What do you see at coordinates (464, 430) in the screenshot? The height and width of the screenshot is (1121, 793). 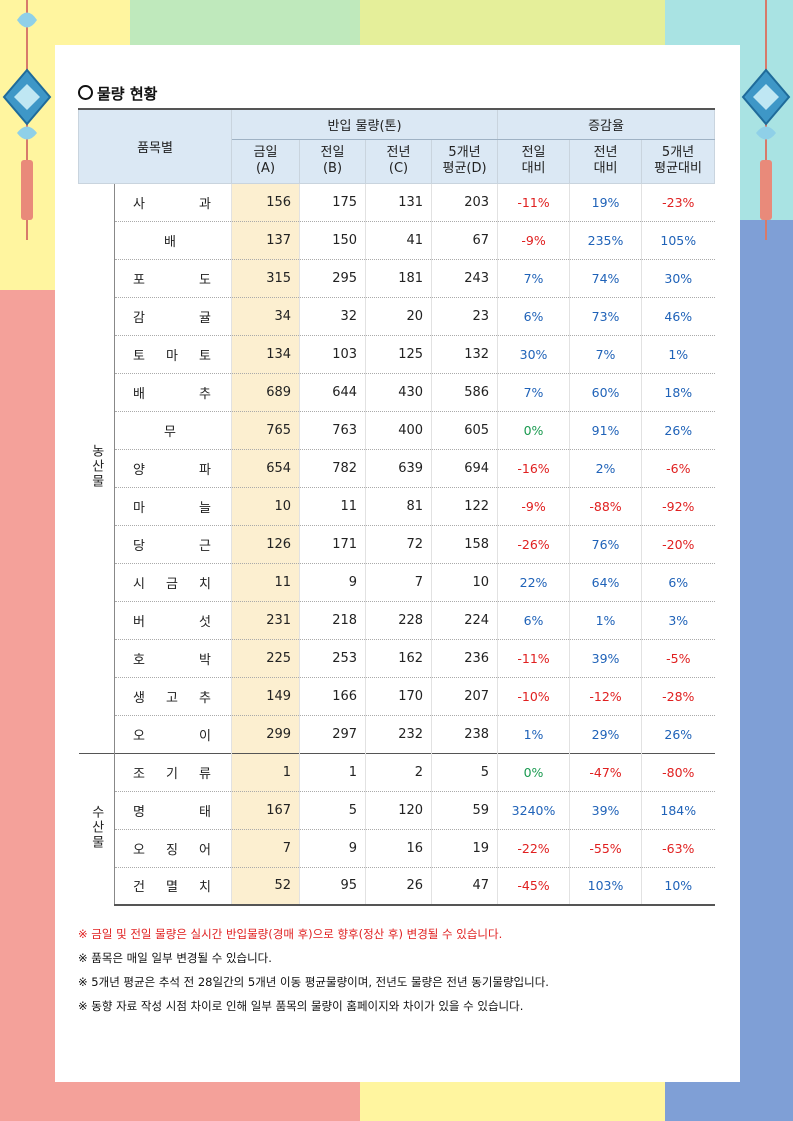 I see `volume-cell-d: 605` at bounding box center [464, 430].